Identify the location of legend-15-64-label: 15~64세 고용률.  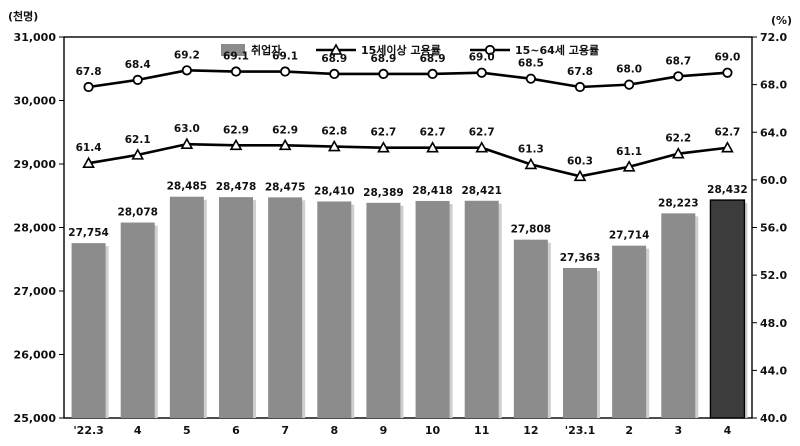
(557, 50).